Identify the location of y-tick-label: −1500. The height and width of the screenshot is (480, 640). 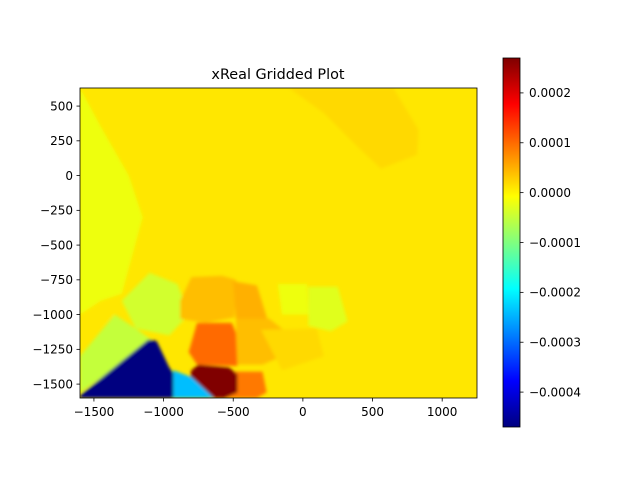
(52, 384).